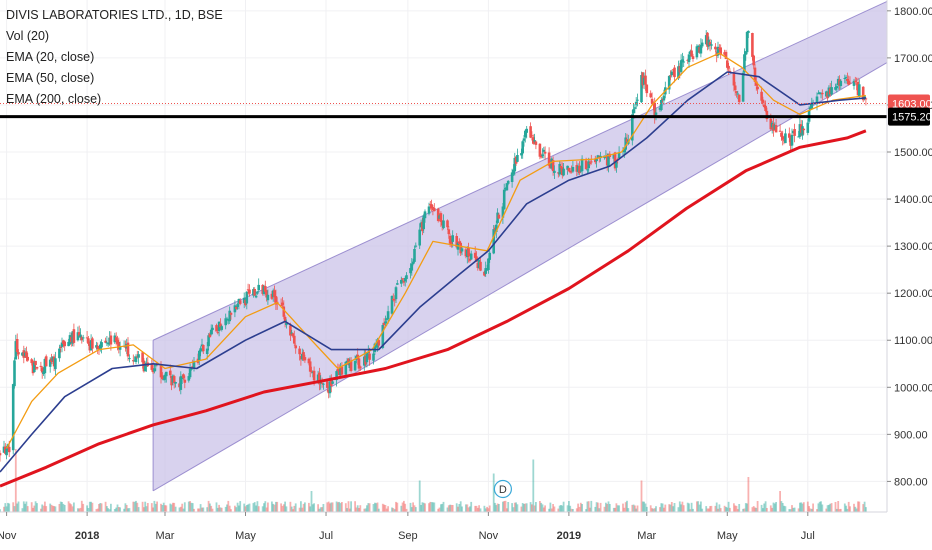 The image size is (932, 550). Describe the element at coordinates (50, 78) in the screenshot. I see `legend-ema50: EMA (50, close)` at that location.